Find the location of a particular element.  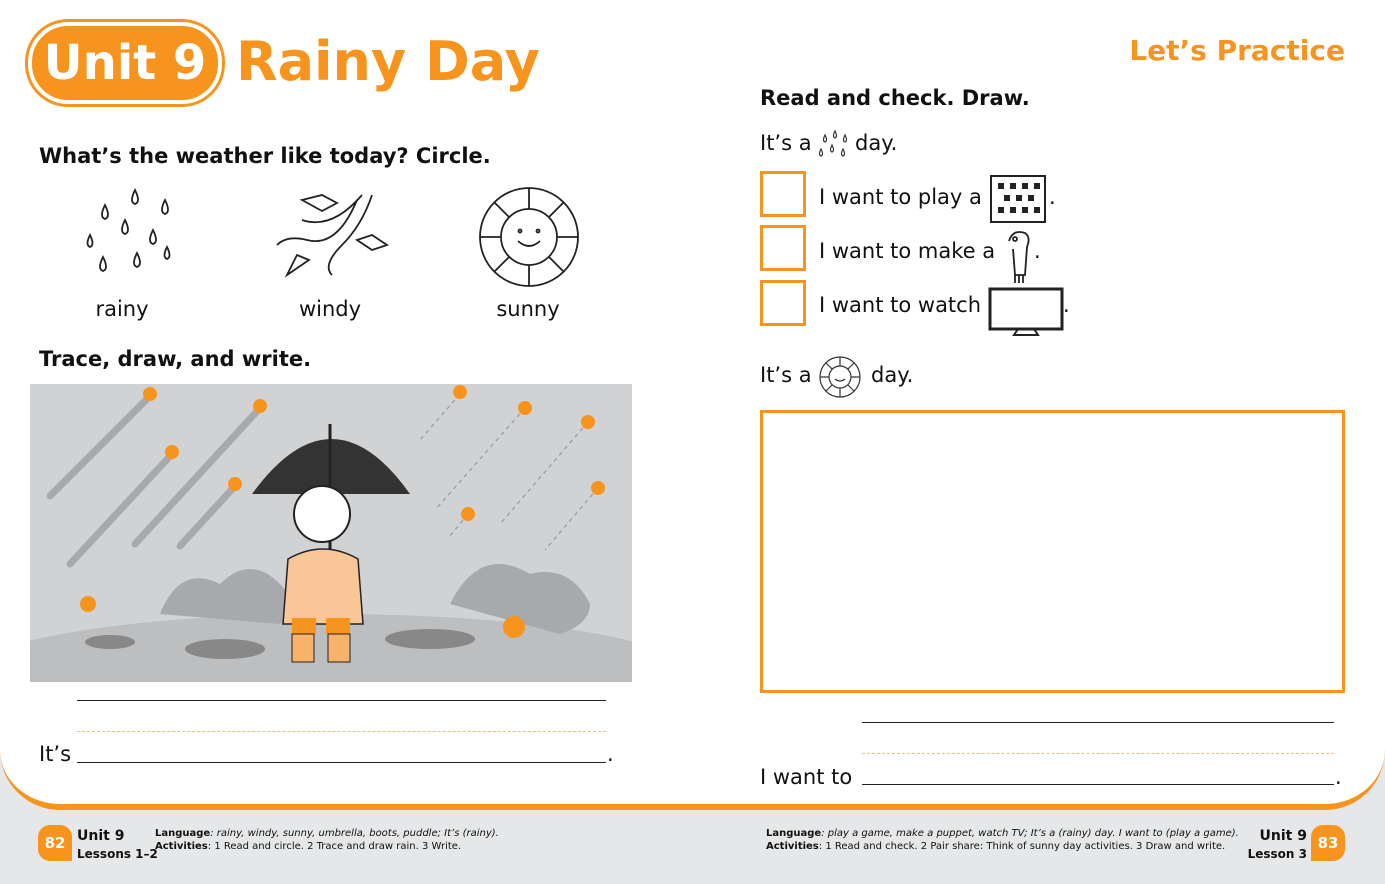

weather-label-rainy: rainy is located at coordinates (122, 309).